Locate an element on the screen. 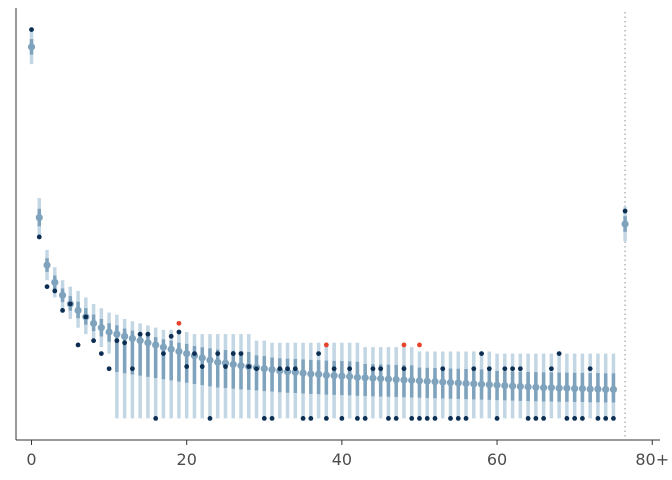 This screenshot has width=672, height=480. x-tick-label: 80+ is located at coordinates (652, 459).